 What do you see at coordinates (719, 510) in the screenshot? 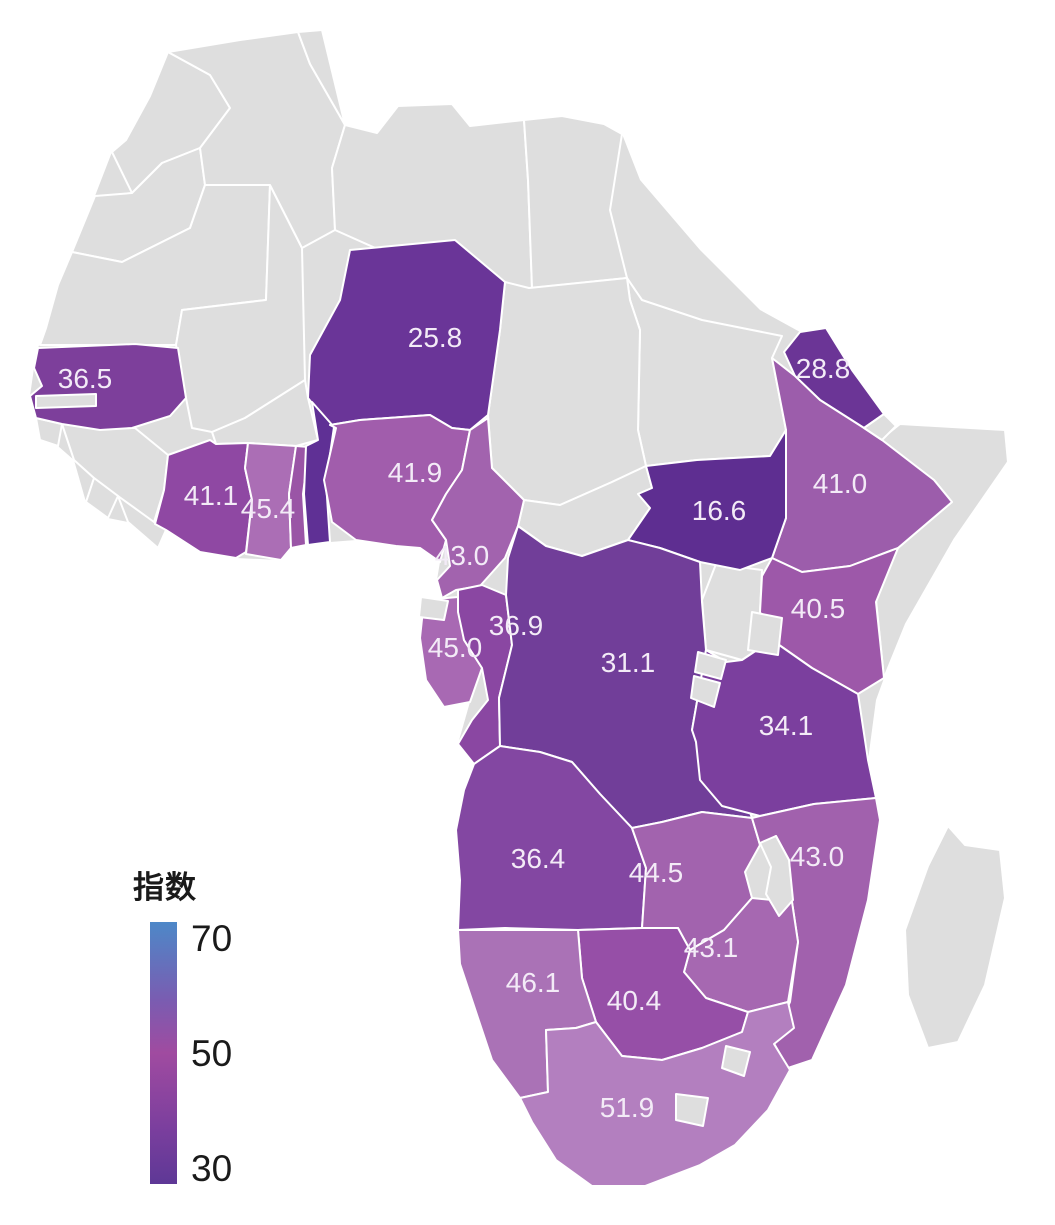
I see `value-label-south-sudan: 16.6` at bounding box center [719, 510].